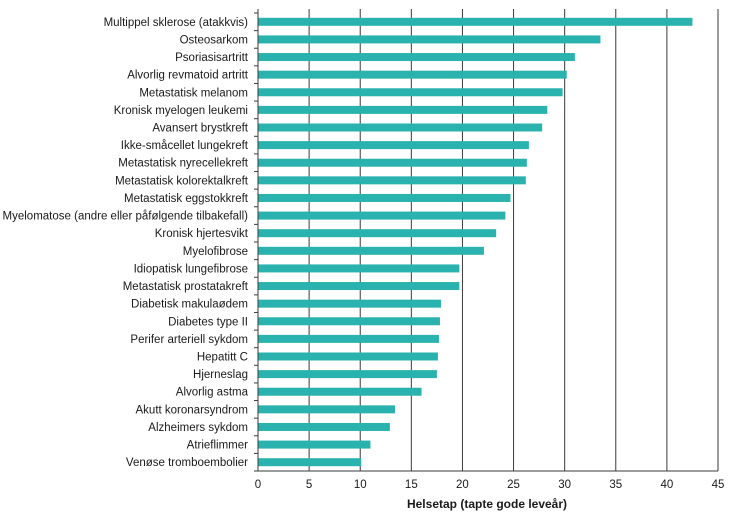 This screenshot has width=730, height=528. Describe the element at coordinates (411, 485) in the screenshot. I see `x-tick-label: 15` at that location.